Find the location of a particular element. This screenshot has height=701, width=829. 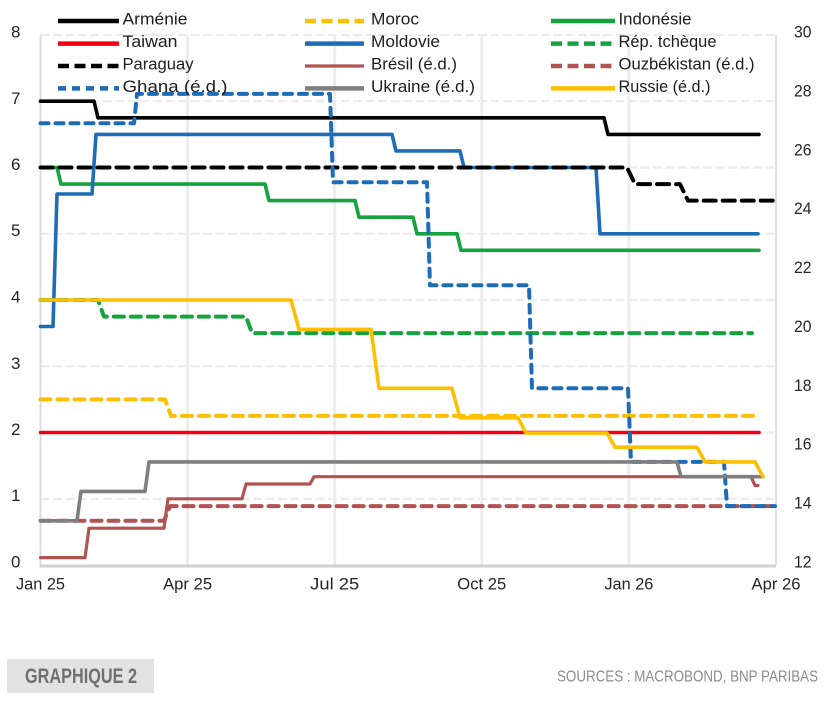

svg-text: Ghana (é.d.) is located at coordinates (175, 87).